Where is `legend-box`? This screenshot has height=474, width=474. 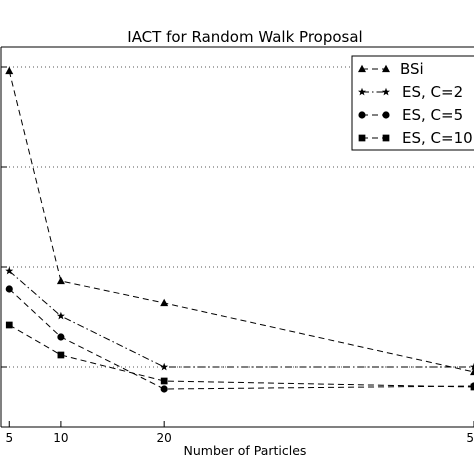
legend-box is located at coordinates (412, 103).